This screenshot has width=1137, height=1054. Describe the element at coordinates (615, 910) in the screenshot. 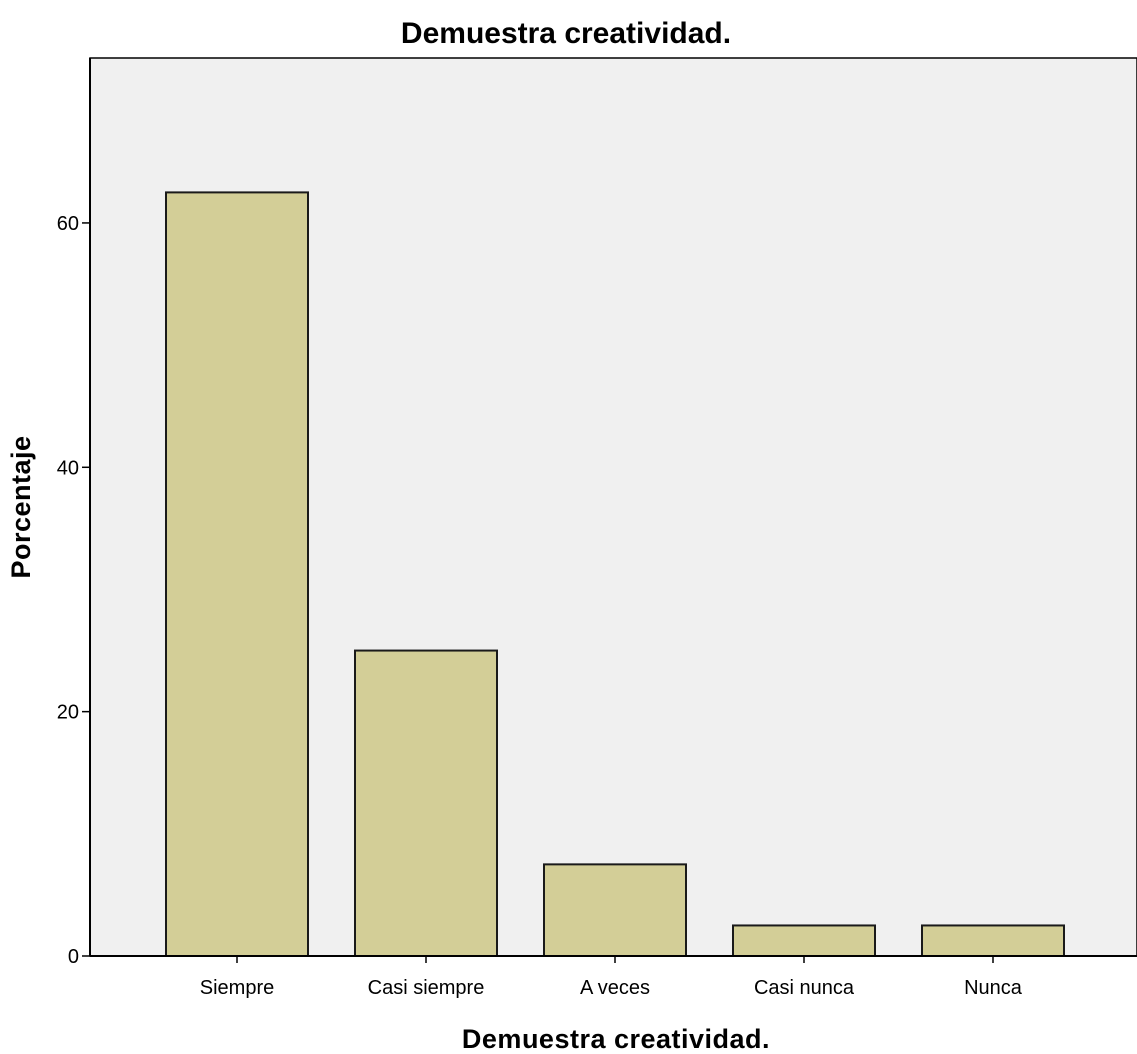

I see `bar-a-veces` at that location.